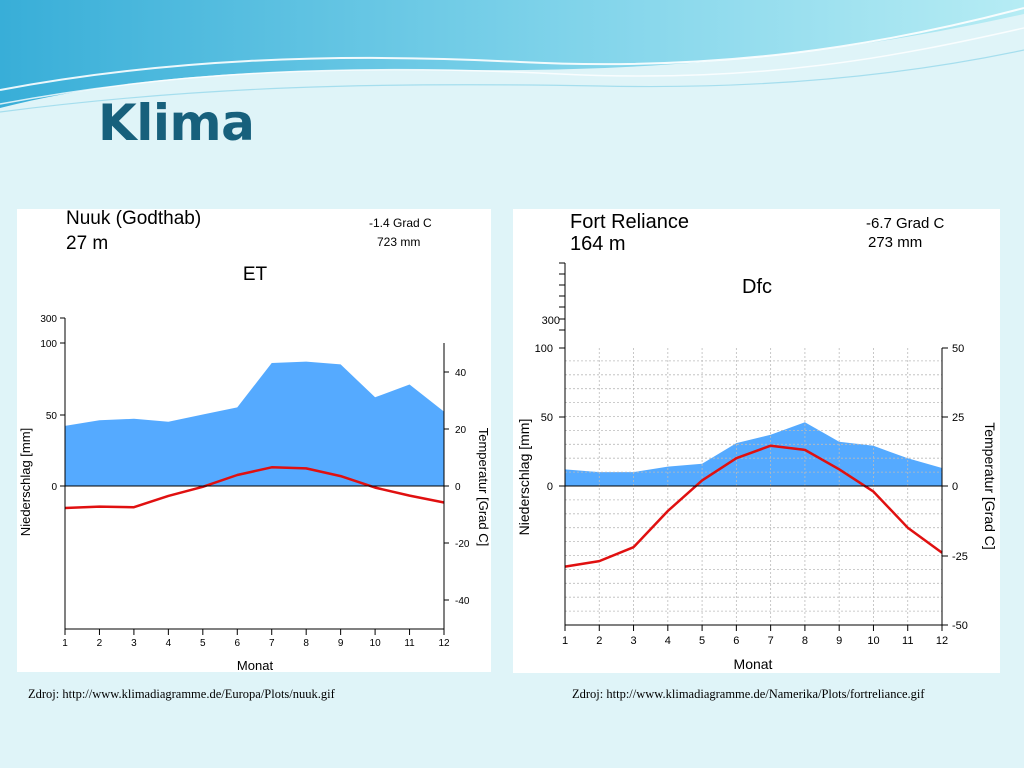 Image resolution: width=1024 pixels, height=768 pixels. What do you see at coordinates (255, 274) in the screenshot?
I see `climate-class: ET` at bounding box center [255, 274].